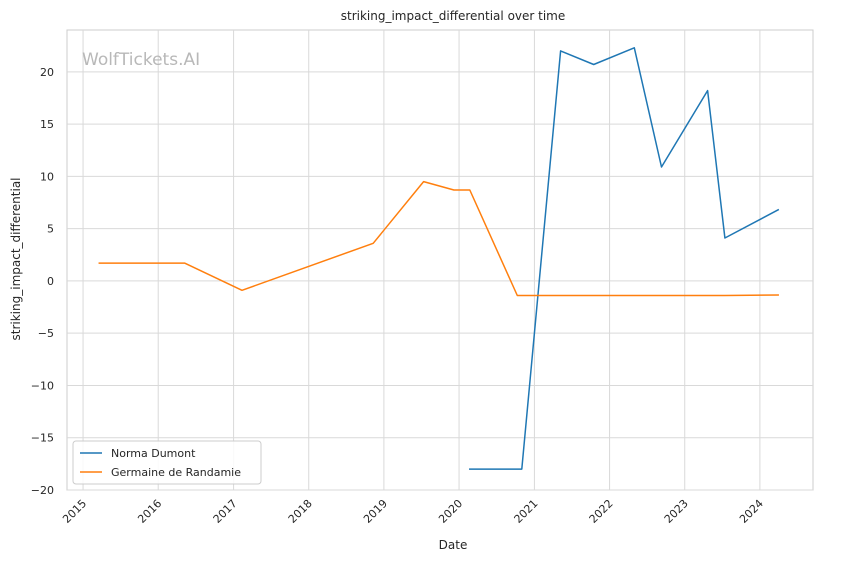 This screenshot has width=850, height=561. What do you see at coordinates (176, 472) in the screenshot?
I see `legend-label: Germaine de Randamie` at bounding box center [176, 472].